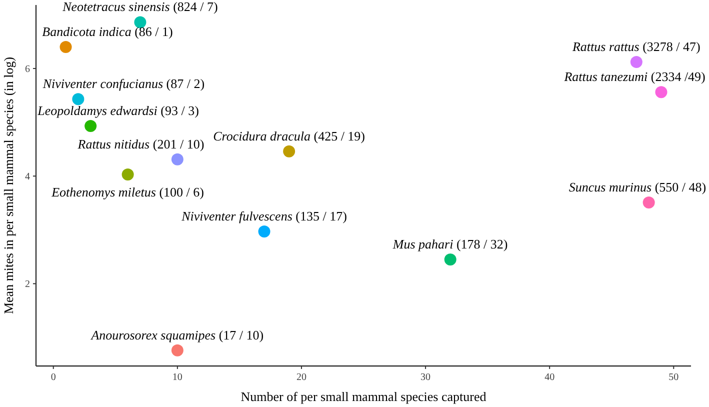 This screenshot has height=407, width=709. What do you see at coordinates (635, 46) in the screenshot?
I see `annotation: Rattus rattus (3278 / 47)` at bounding box center [635, 46].